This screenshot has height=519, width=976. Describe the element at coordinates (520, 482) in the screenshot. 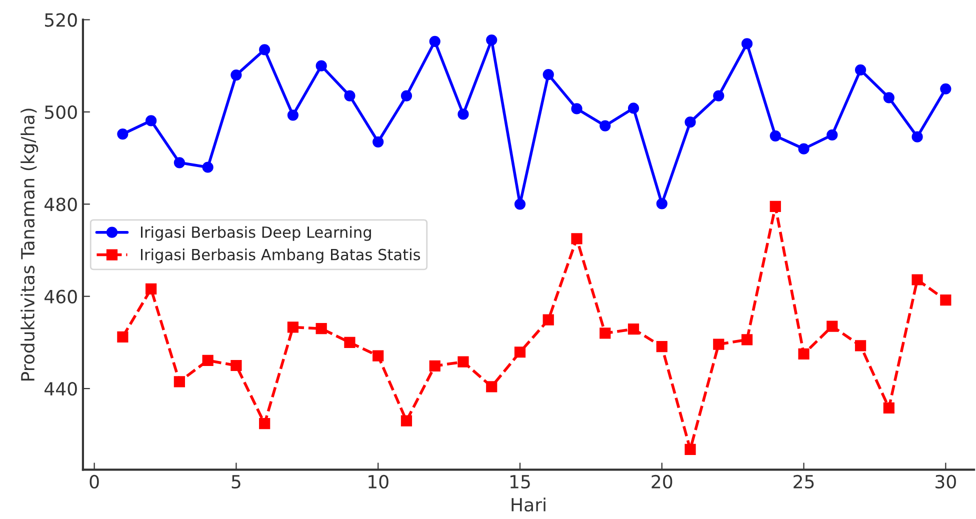

I see `x-tick-label: 15` at that location.